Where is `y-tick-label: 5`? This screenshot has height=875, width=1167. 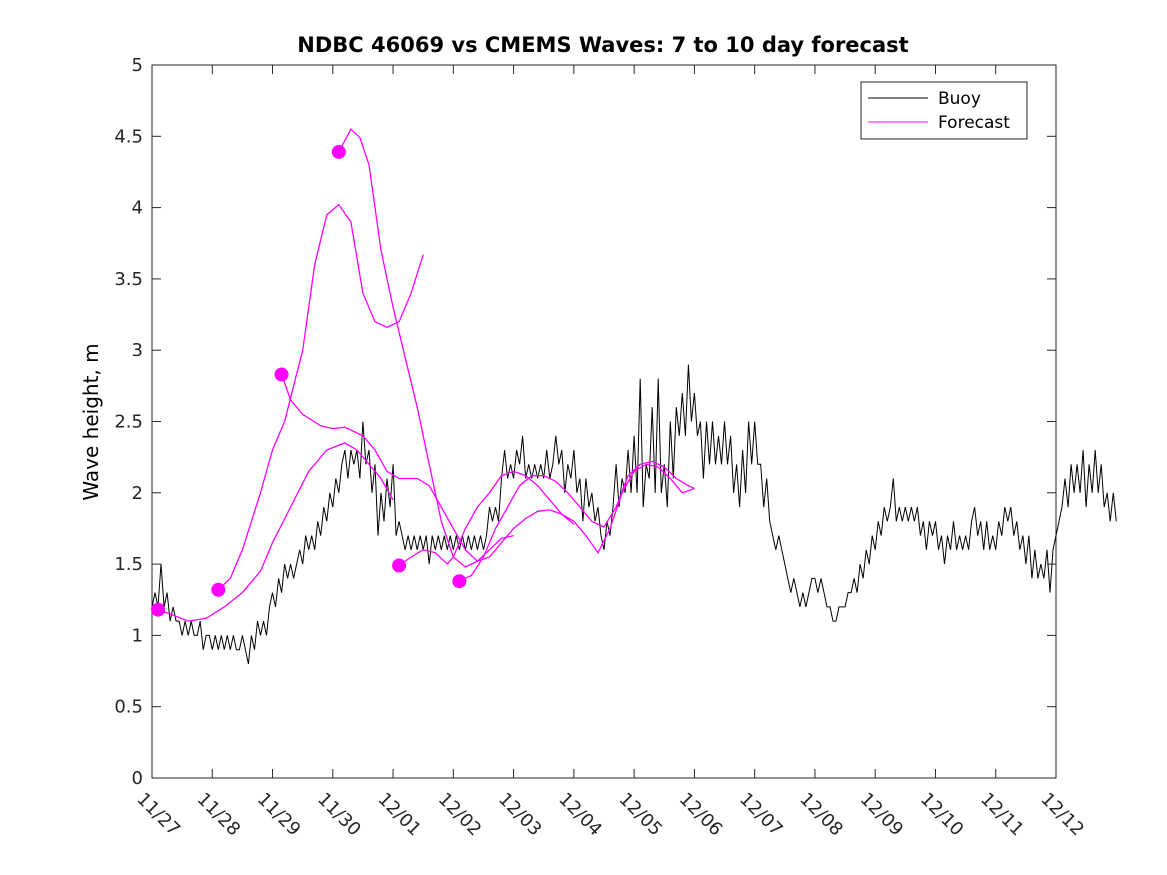
y-tick-label: 5 is located at coordinates (137, 65).